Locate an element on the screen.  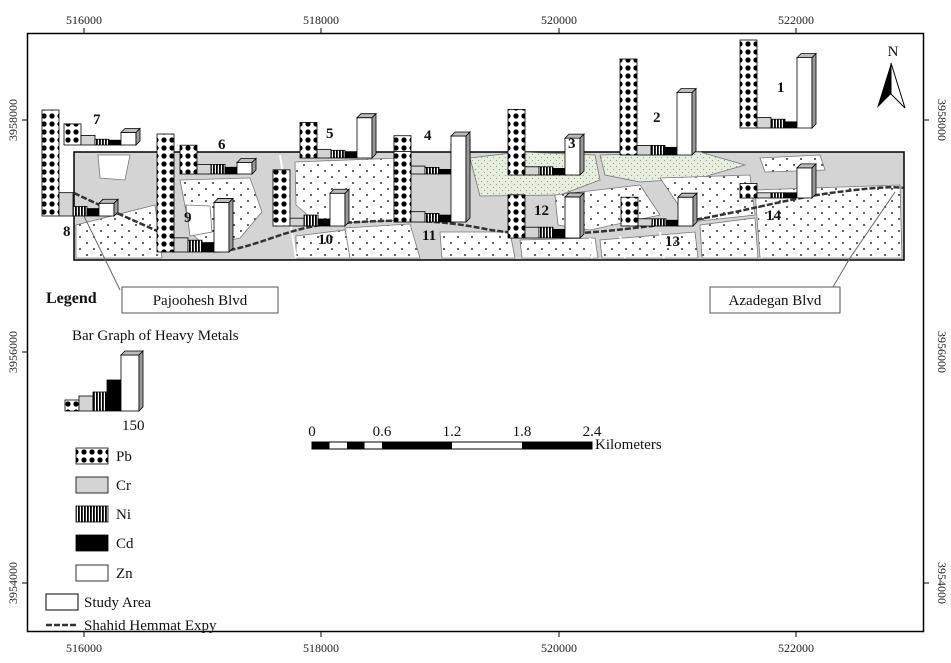
y-tick-3958000-left: 3958000 is located at coordinates (13, 120).